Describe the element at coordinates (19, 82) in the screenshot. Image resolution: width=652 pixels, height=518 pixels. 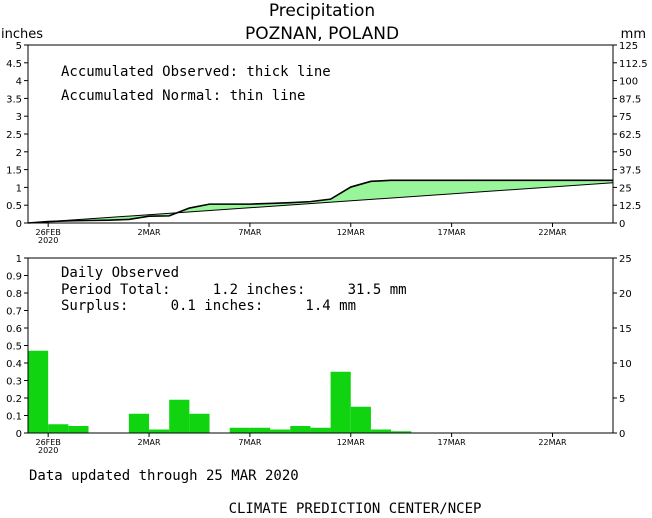
I see `top-left-tick-label: 4` at that location.